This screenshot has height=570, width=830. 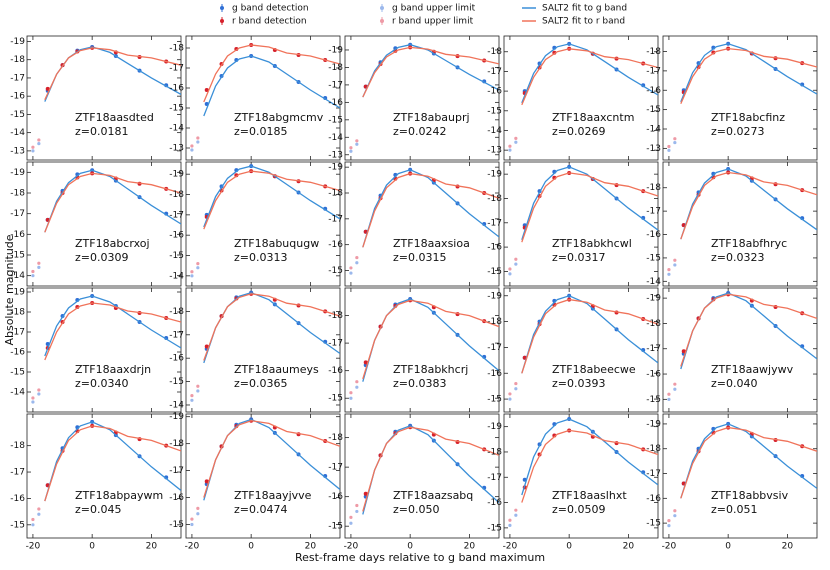 I want to click on x-tick-label: -20, so click(x=33, y=547).